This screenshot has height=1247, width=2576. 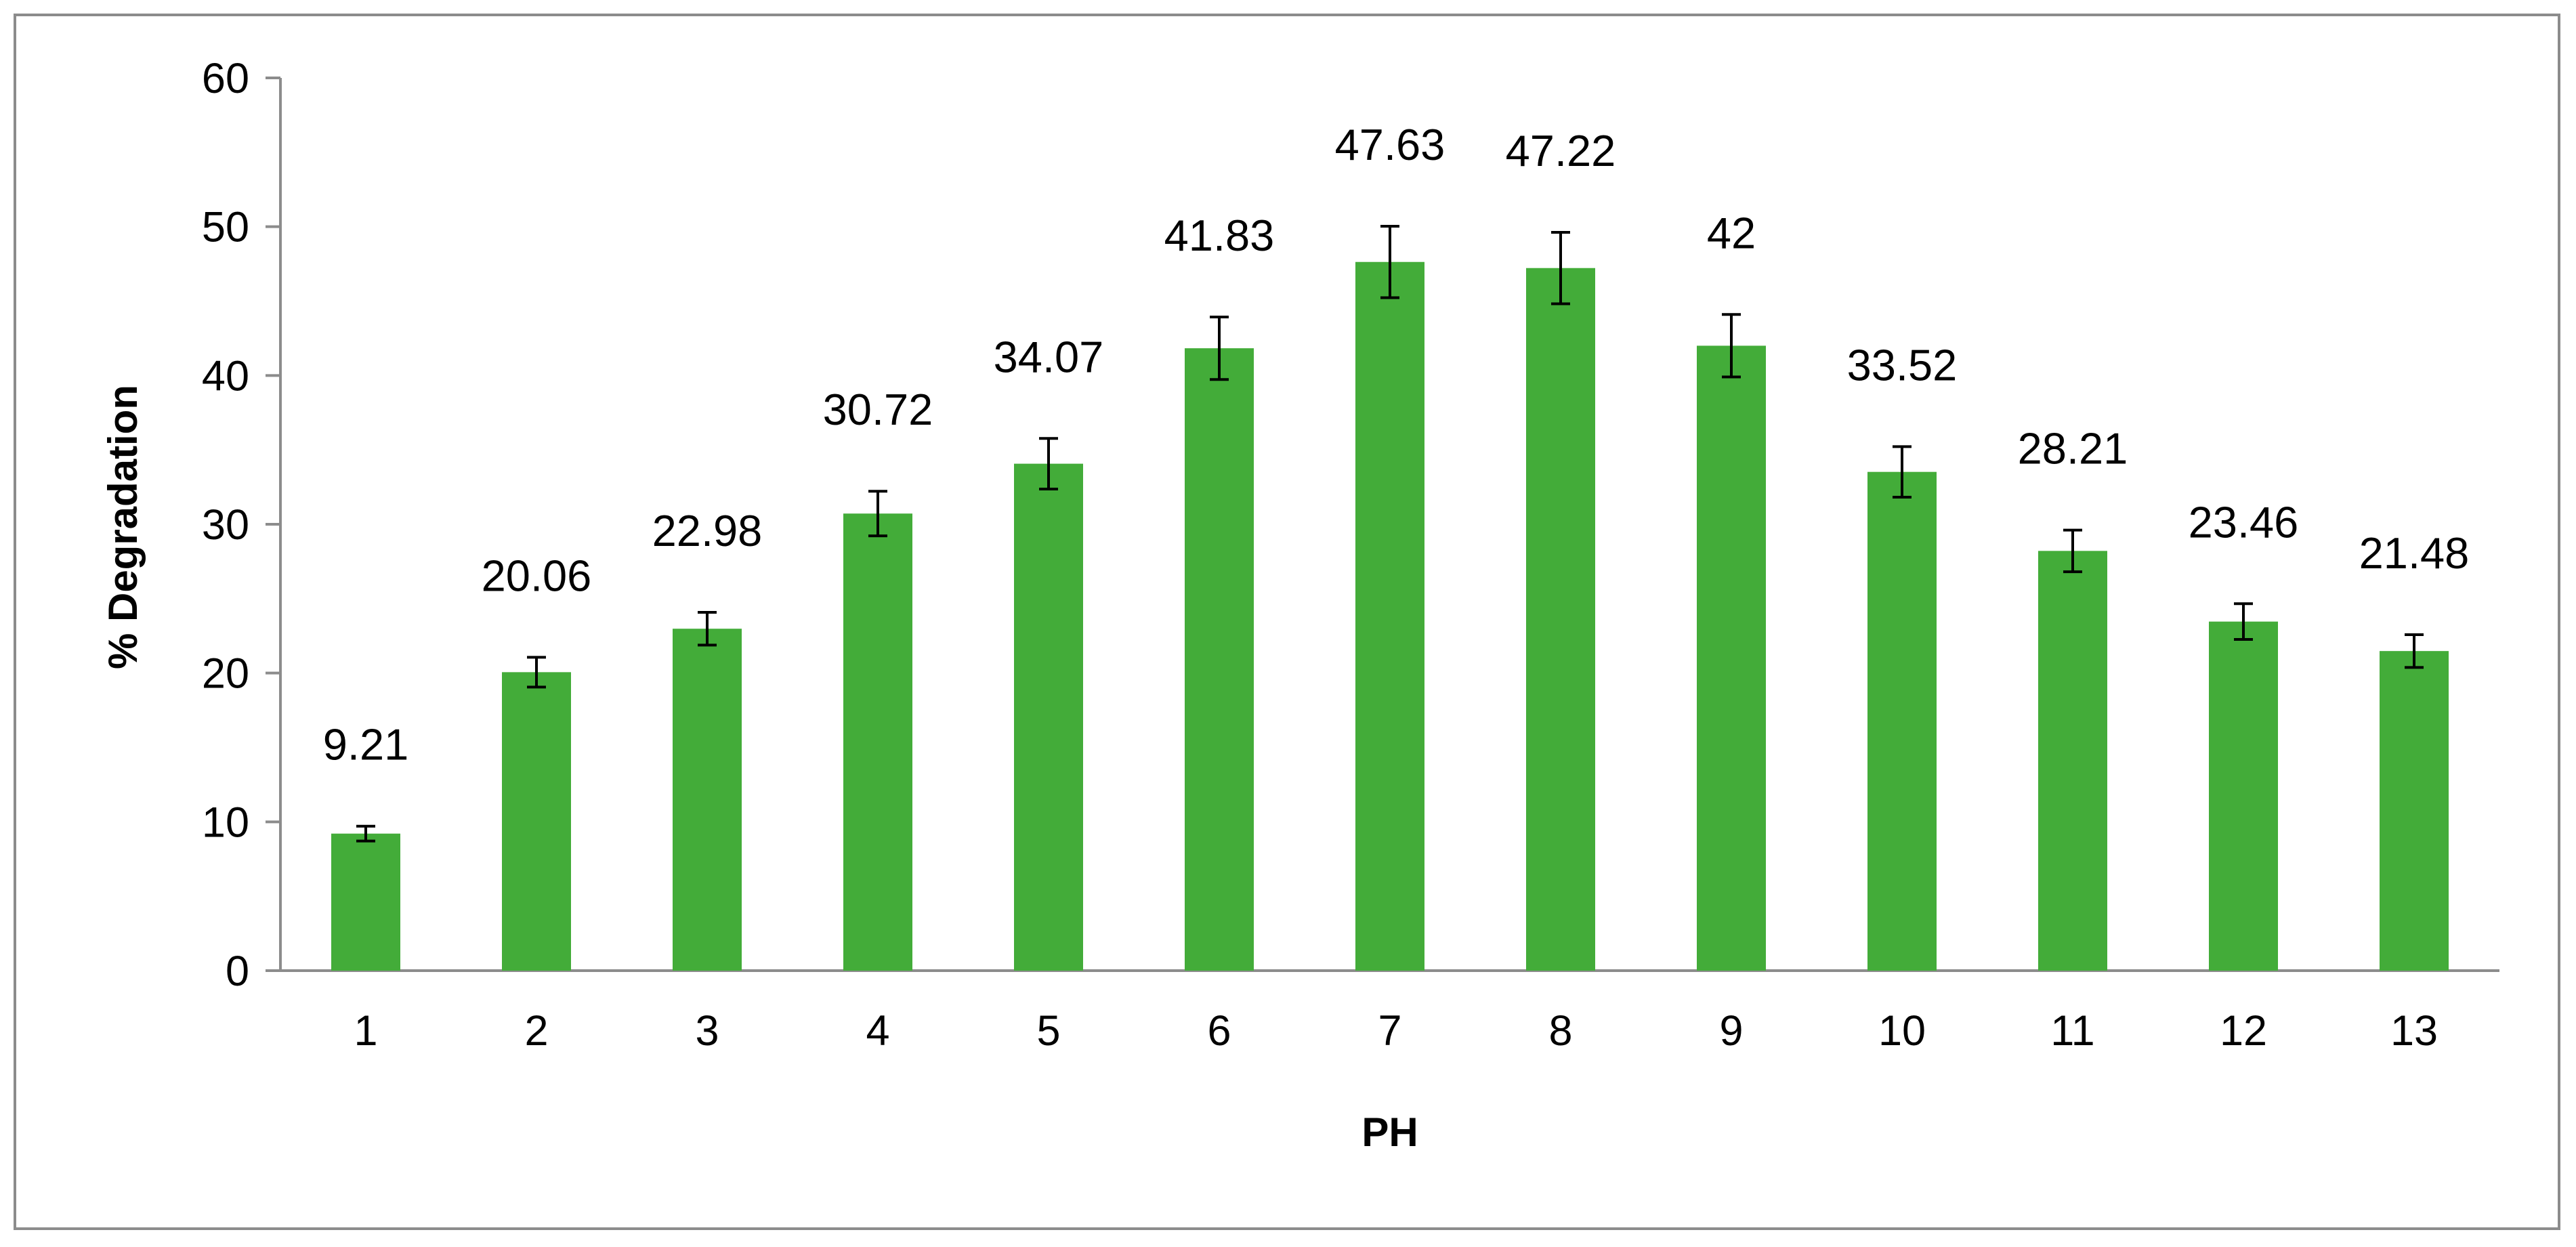 What do you see at coordinates (225, 78) in the screenshot?
I see `y-tick-label: 60` at bounding box center [225, 78].